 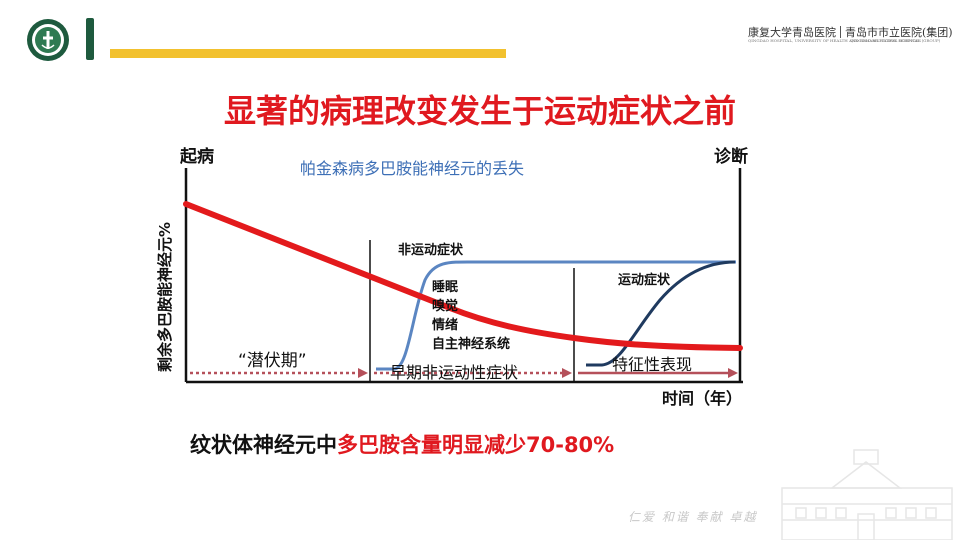 What do you see at coordinates (556, 315) in the screenshot?
I see `nonmotor-curve` at bounding box center [556, 315].